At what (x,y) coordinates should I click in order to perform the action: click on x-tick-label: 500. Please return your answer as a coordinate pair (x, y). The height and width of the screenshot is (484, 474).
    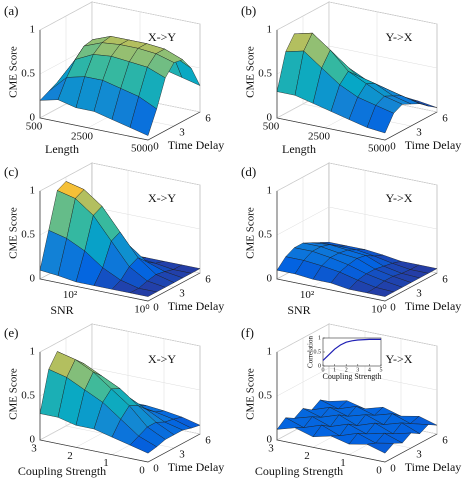
    Looking at the image, I should click on (271, 127).